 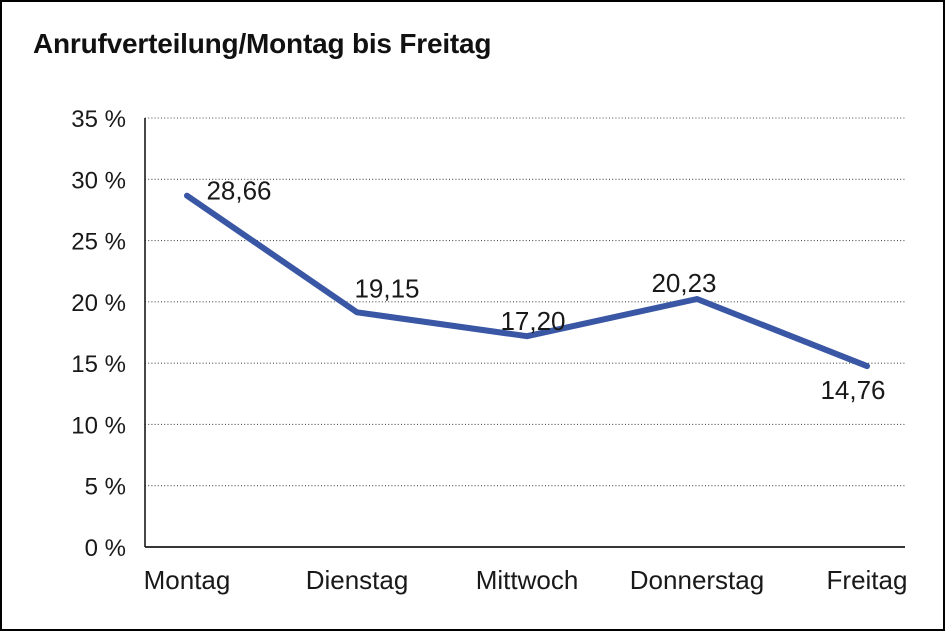 What do you see at coordinates (683, 283) in the screenshot?
I see `data-point-label: 20,23` at bounding box center [683, 283].